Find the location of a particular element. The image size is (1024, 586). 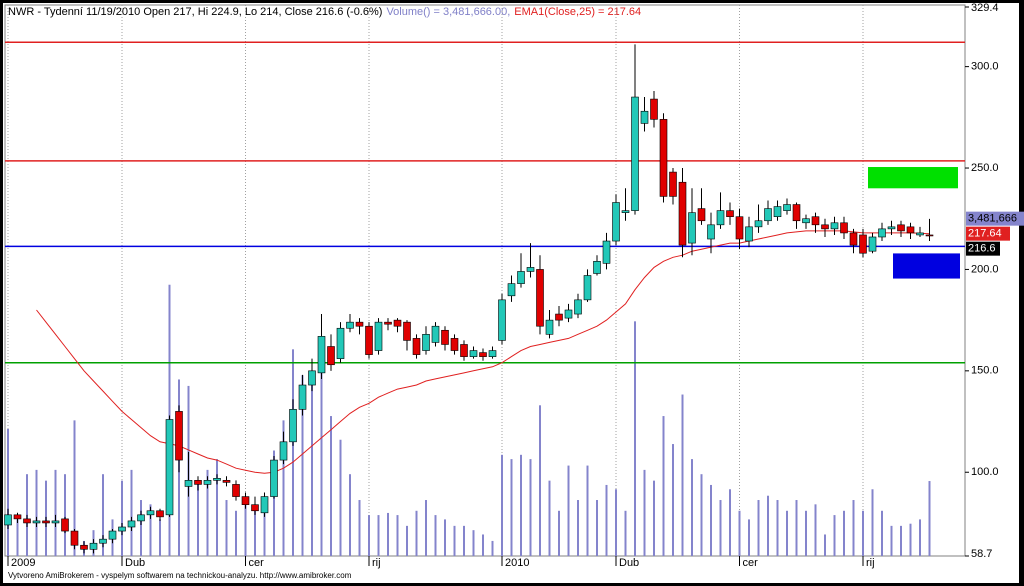

x-tick-label: cer is located at coordinates (257, 563).